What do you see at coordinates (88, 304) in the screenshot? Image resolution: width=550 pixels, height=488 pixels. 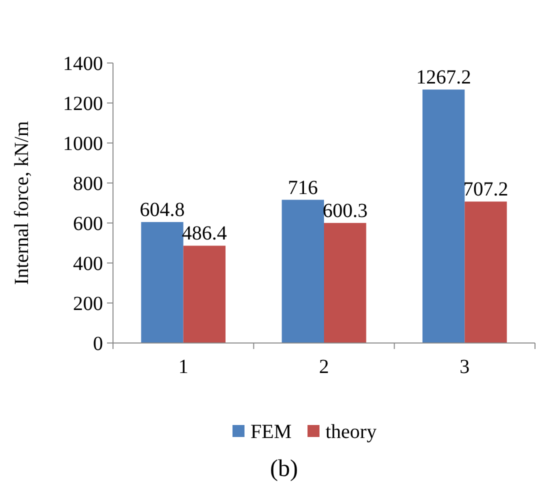 I see `y-tick-label: 200` at bounding box center [88, 304].